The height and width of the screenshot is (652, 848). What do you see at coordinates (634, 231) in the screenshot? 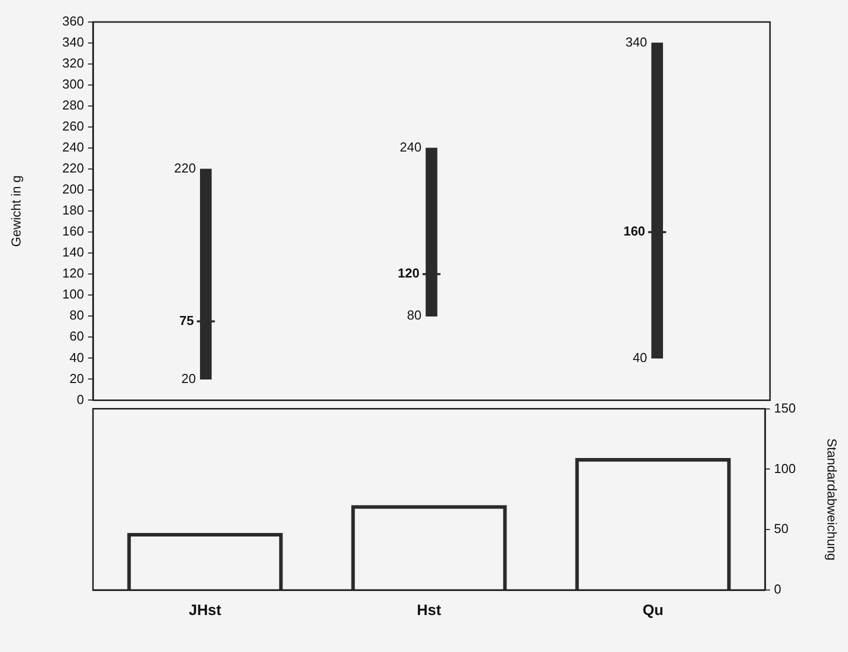
I see `data-label: 160` at bounding box center [634, 231].